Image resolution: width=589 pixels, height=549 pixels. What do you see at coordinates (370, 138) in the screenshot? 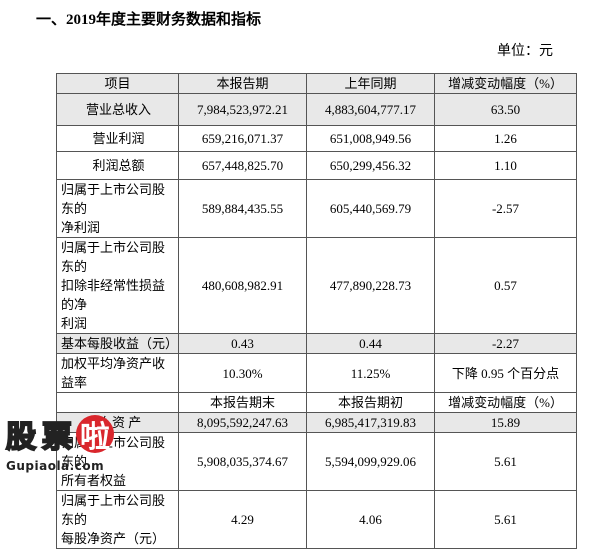
I see `table-cell: 651,008,949.56` at bounding box center [370, 138].